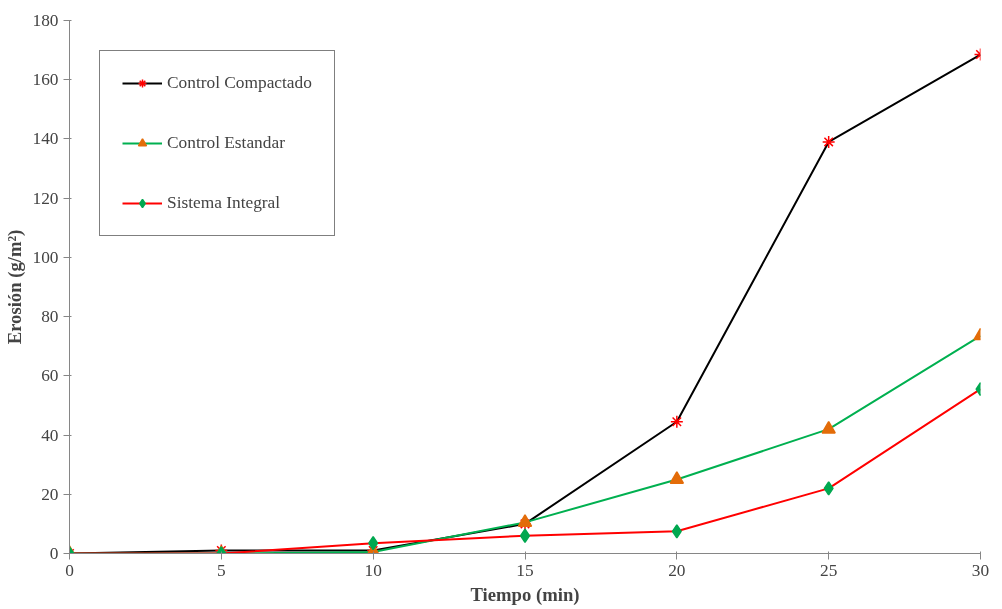  I want to click on x-axis-title: Tiempo (min), so click(525, 594).